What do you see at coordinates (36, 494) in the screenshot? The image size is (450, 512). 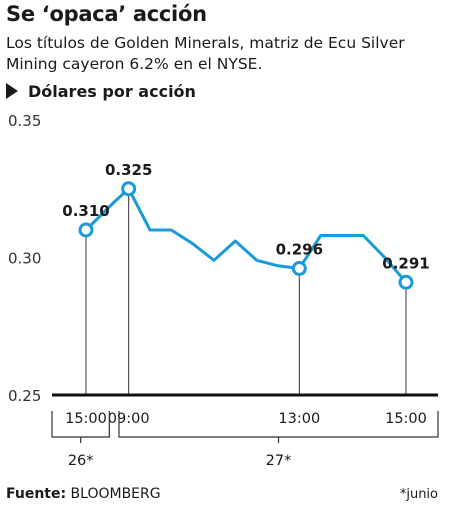 I see `source-label: Fuente:` at bounding box center [36, 494].